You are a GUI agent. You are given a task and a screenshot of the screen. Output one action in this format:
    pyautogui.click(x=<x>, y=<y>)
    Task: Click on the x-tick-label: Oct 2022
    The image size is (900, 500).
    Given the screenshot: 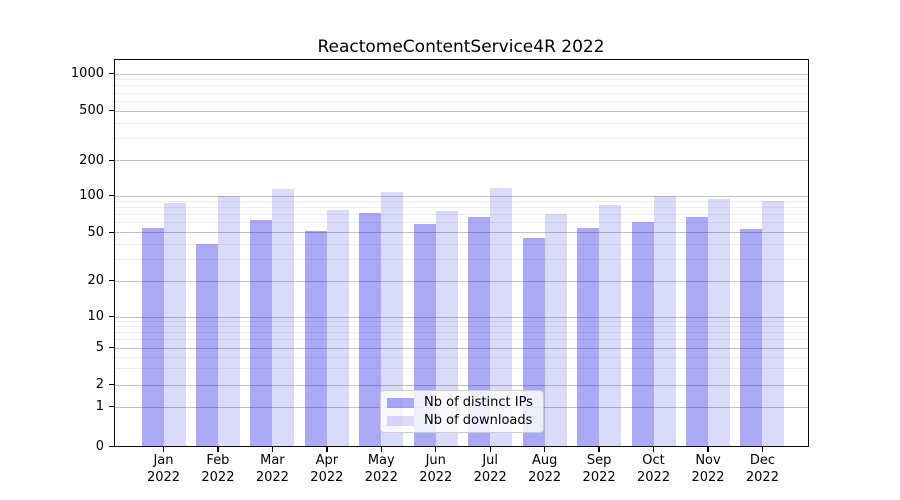 What is the action you would take?
    pyautogui.click(x=654, y=469)
    